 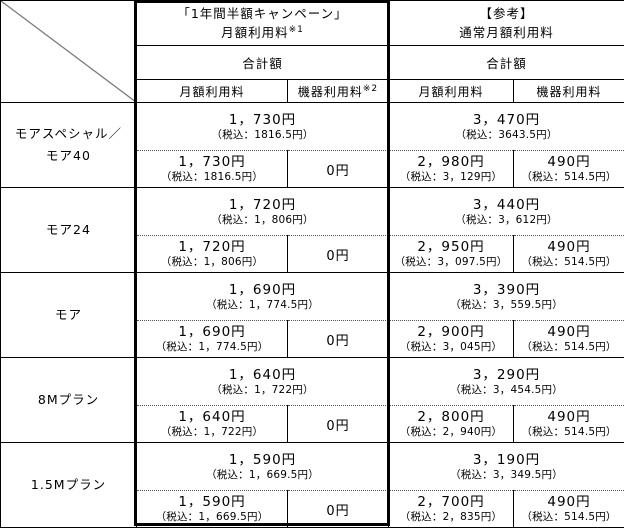 I want to click on price-amount: 2，700円, so click(x=451, y=502).